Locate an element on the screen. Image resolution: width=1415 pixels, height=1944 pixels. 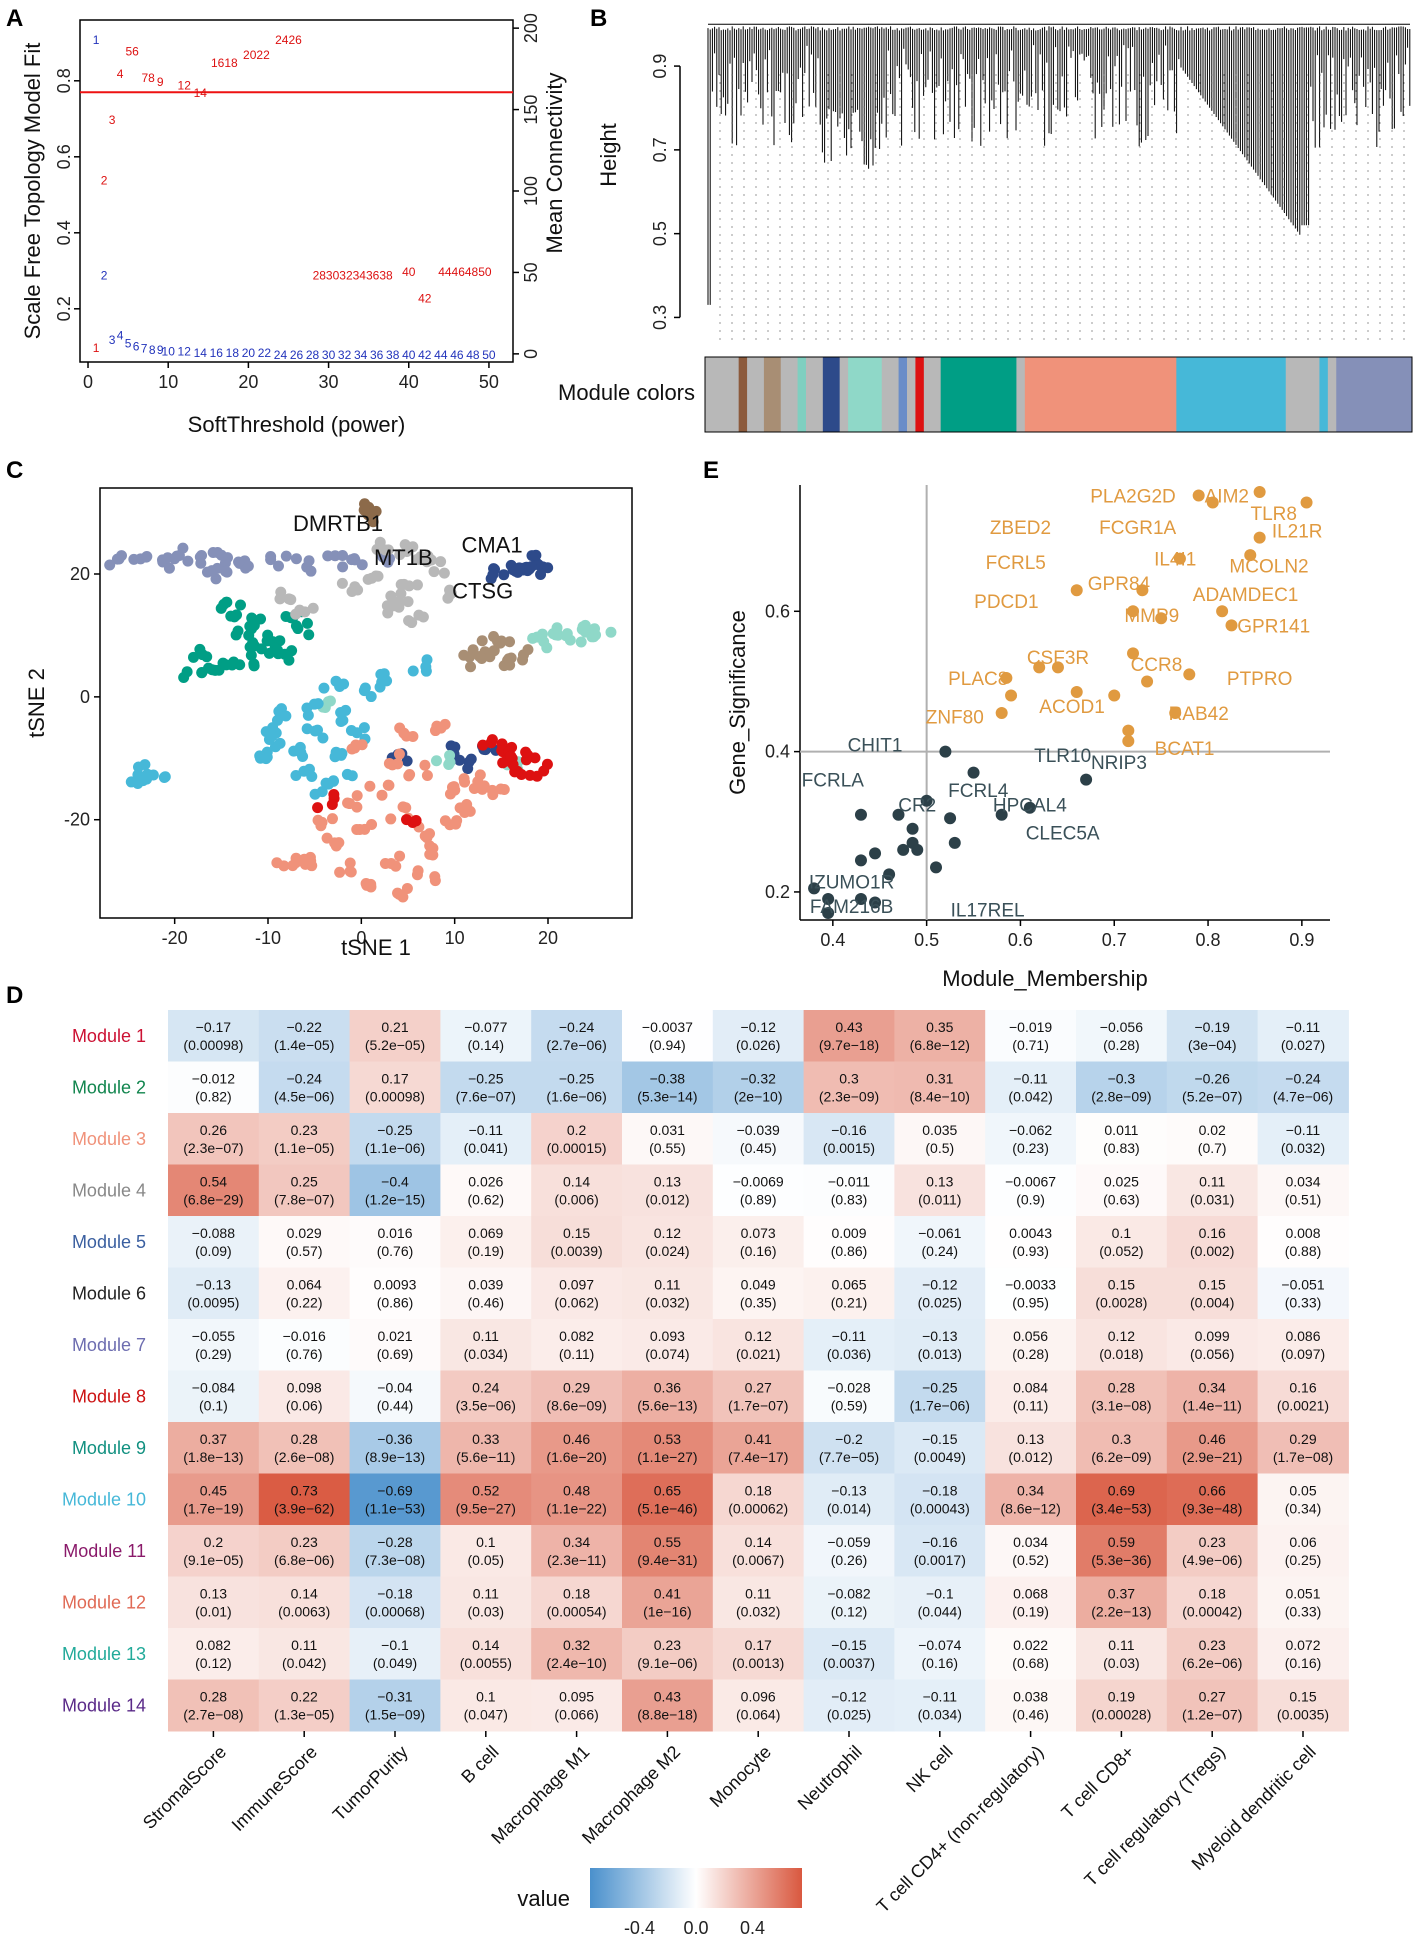
point-label: 2 is located at coordinates (104, 181).